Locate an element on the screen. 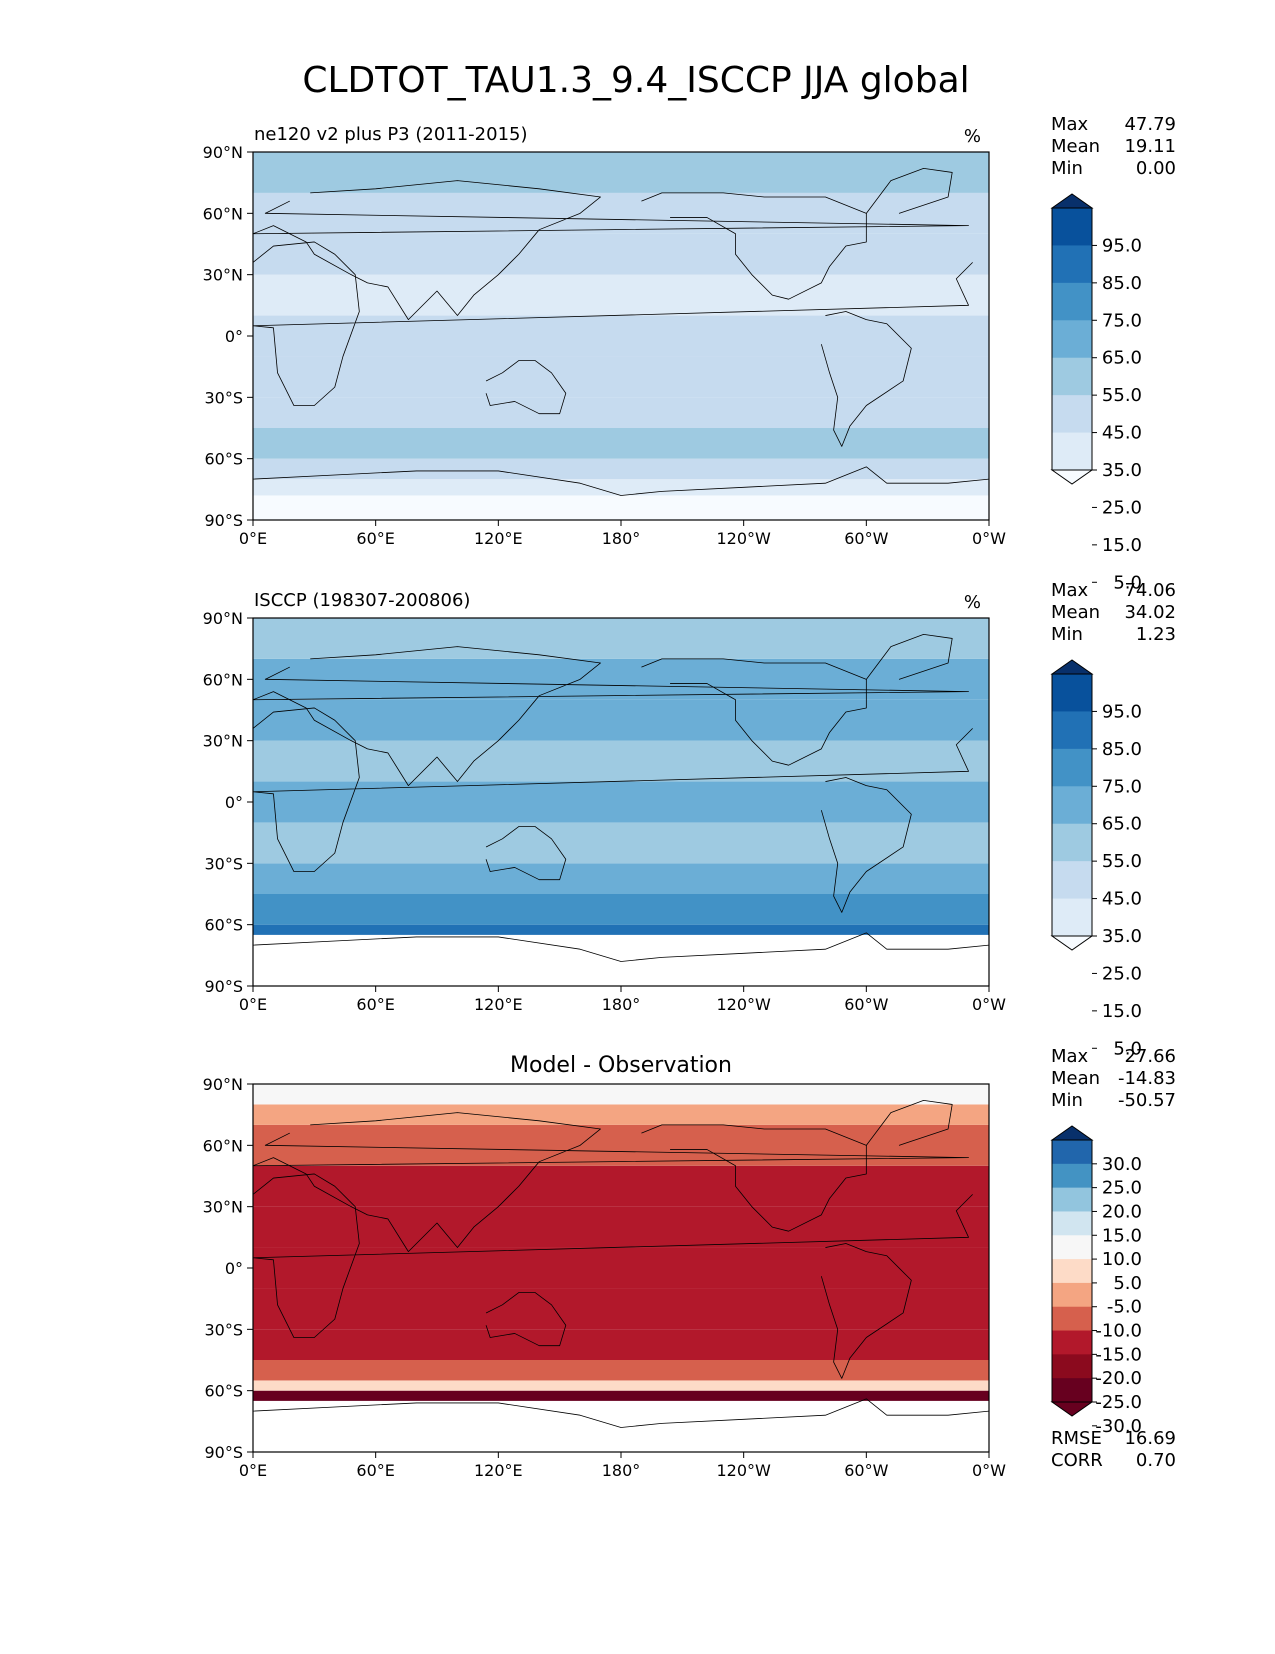 The image size is (1275, 1654). colorbar-tick-label: -5.0 is located at coordinates (1124, 1307).